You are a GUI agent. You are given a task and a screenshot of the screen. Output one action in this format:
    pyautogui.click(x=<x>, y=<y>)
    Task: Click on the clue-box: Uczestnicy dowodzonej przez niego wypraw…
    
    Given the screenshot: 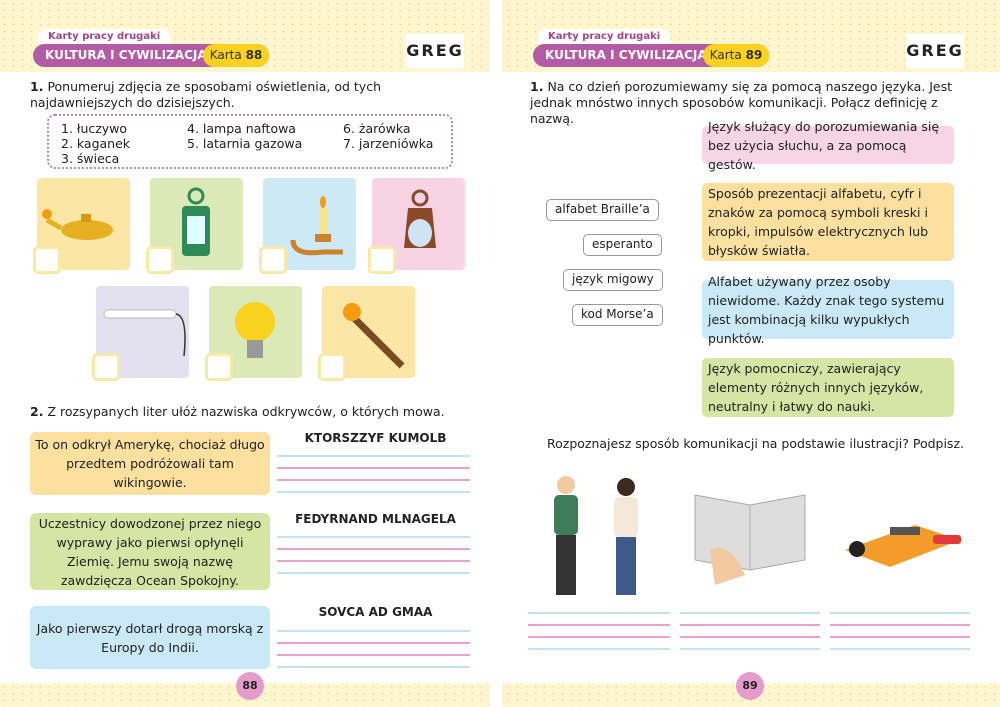 What is the action you would take?
    pyautogui.click(x=150, y=551)
    